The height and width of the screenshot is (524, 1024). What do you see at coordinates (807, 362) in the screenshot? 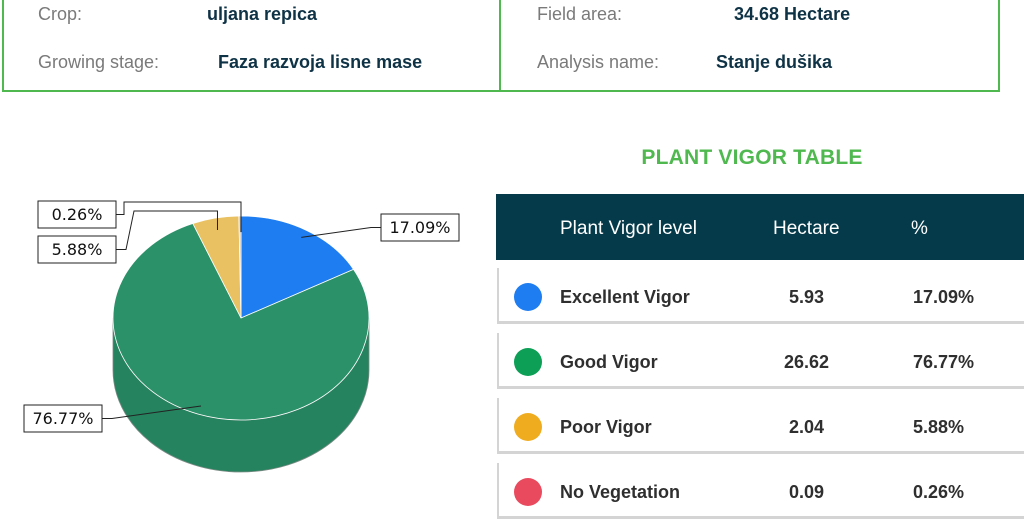
I see `vigor-hectare: 26.62` at bounding box center [807, 362].